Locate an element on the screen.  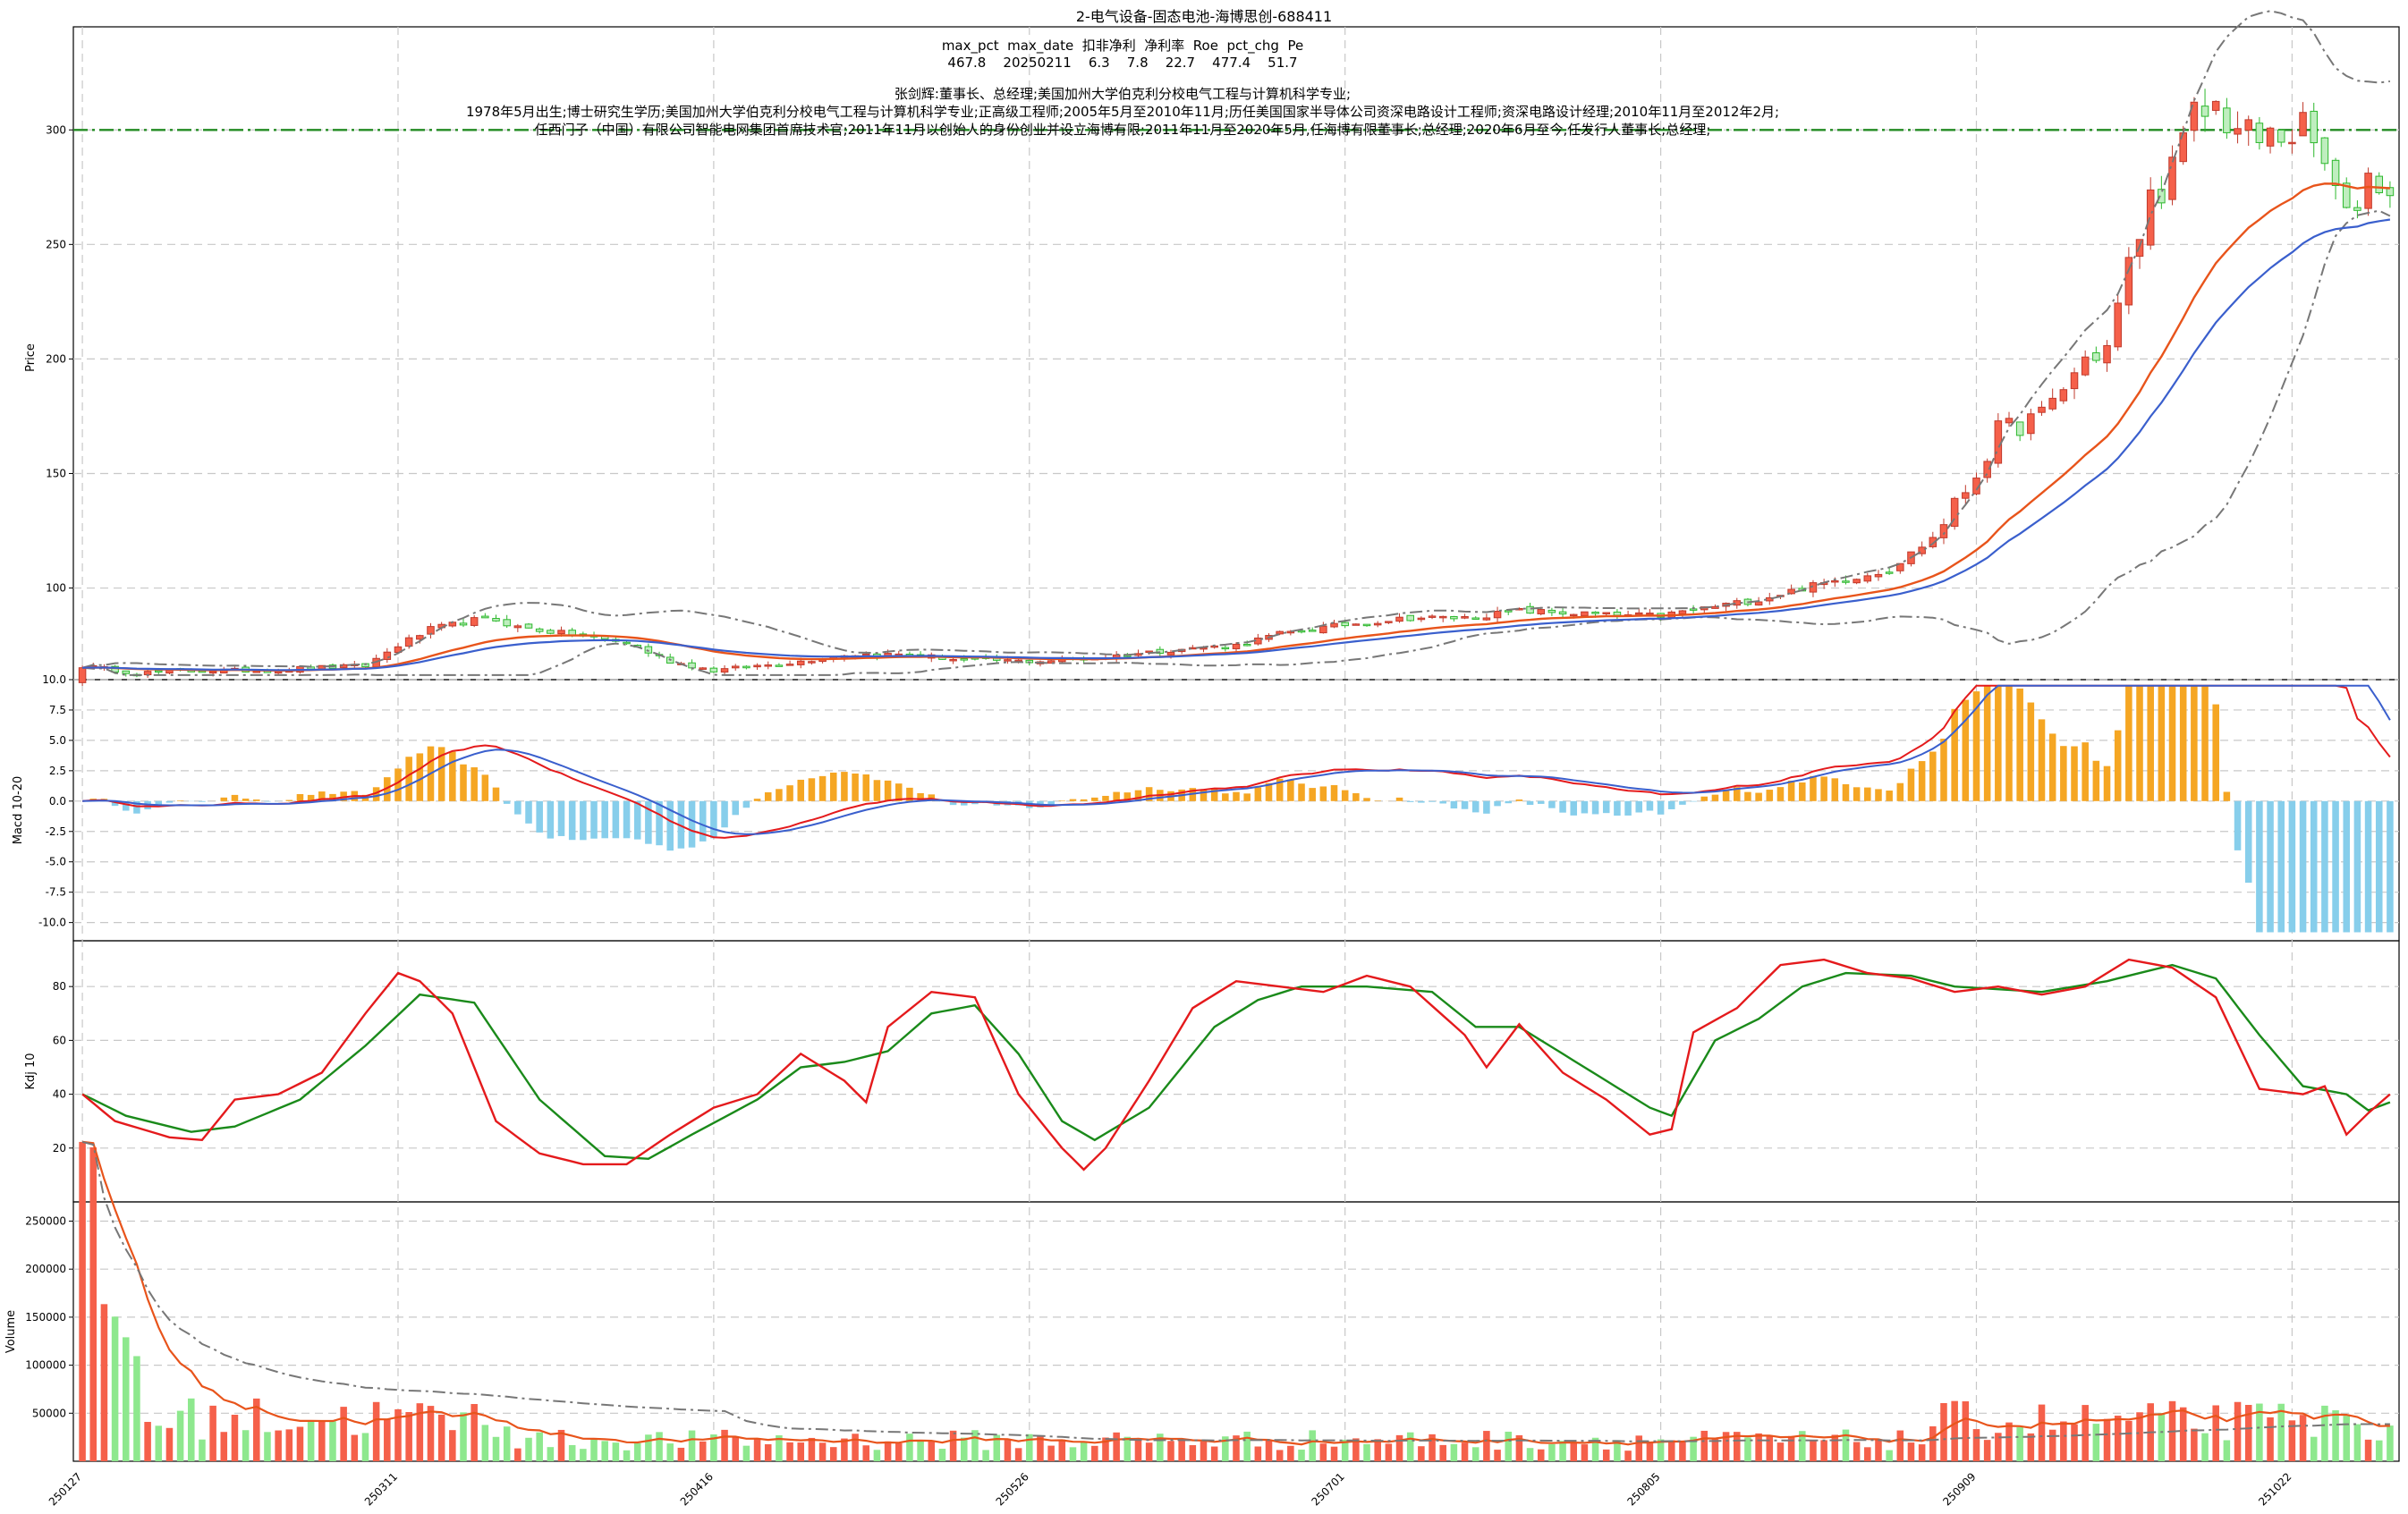
x-tick-label: 250805 is located at coordinates (1643, 1489).